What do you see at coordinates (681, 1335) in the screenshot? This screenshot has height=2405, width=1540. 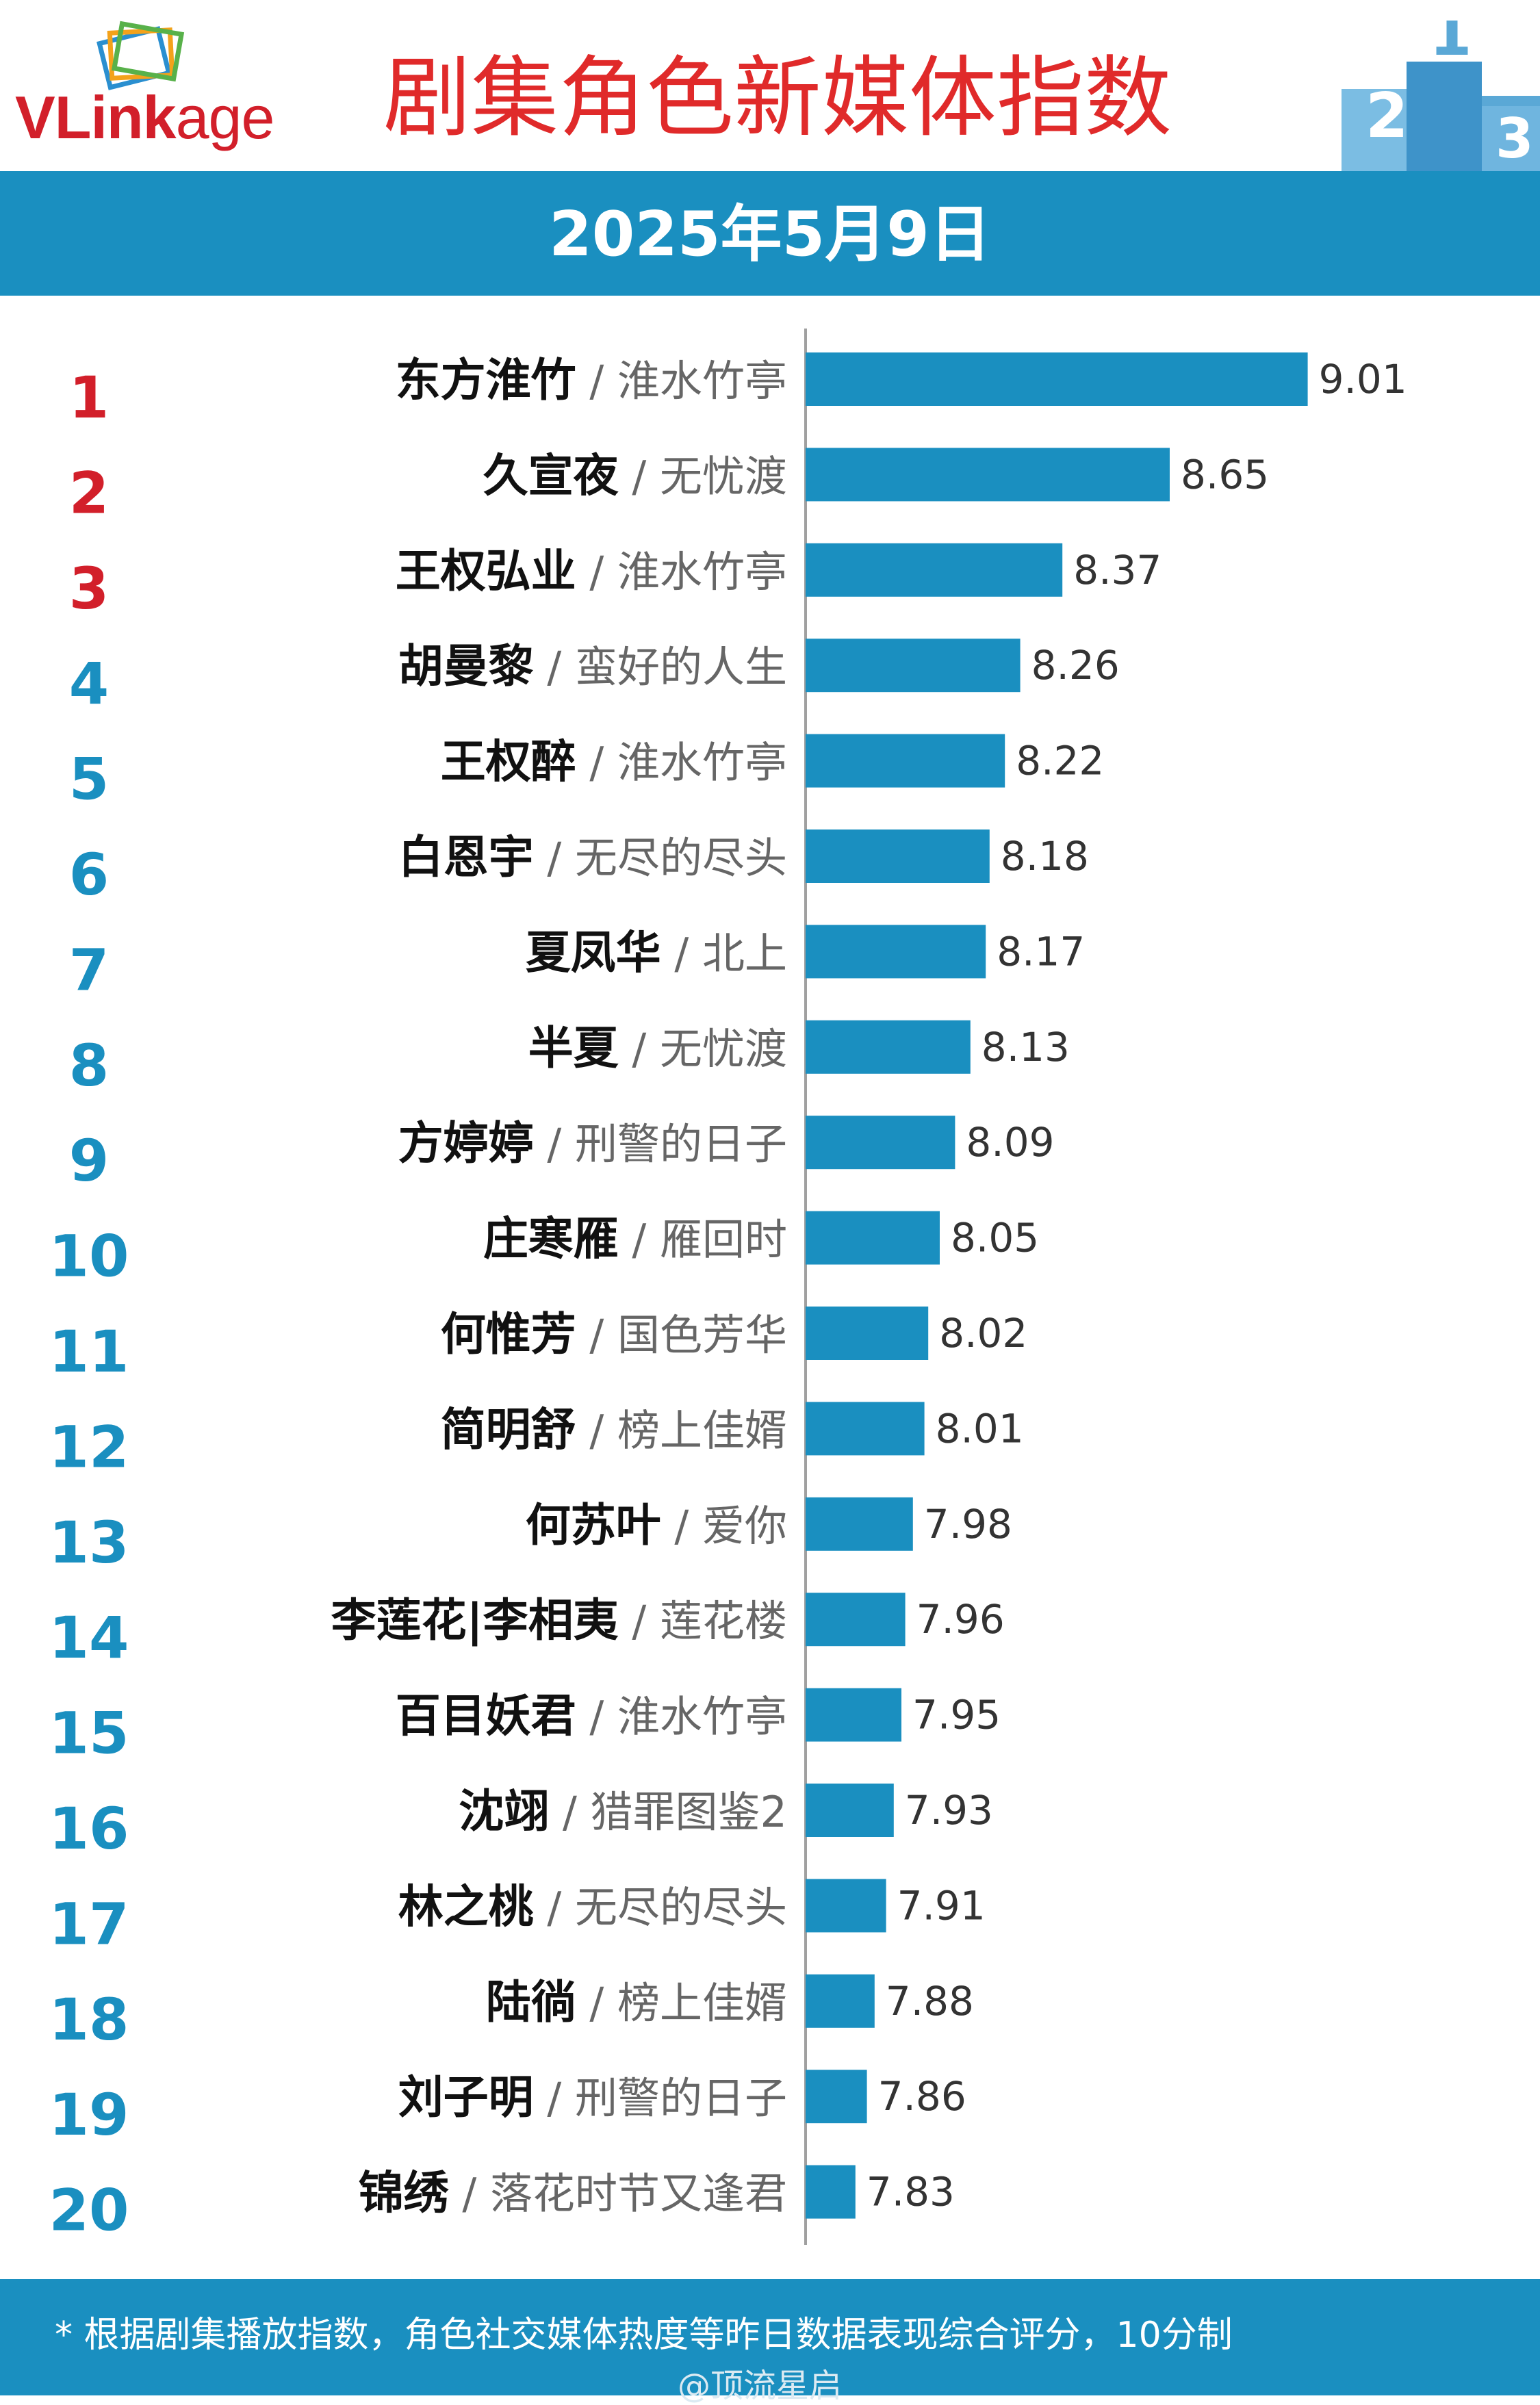 I see `drama-title: / 国色芳华` at bounding box center [681, 1335].